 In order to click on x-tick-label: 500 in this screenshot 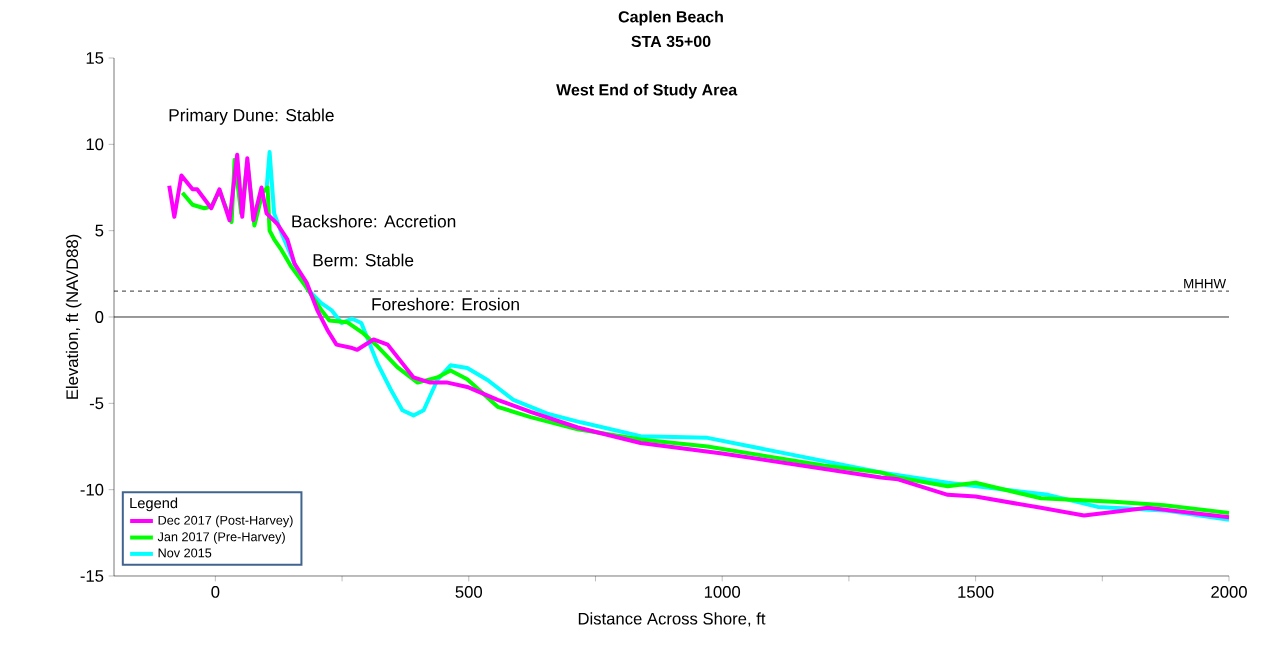, I will do `click(469, 592)`.